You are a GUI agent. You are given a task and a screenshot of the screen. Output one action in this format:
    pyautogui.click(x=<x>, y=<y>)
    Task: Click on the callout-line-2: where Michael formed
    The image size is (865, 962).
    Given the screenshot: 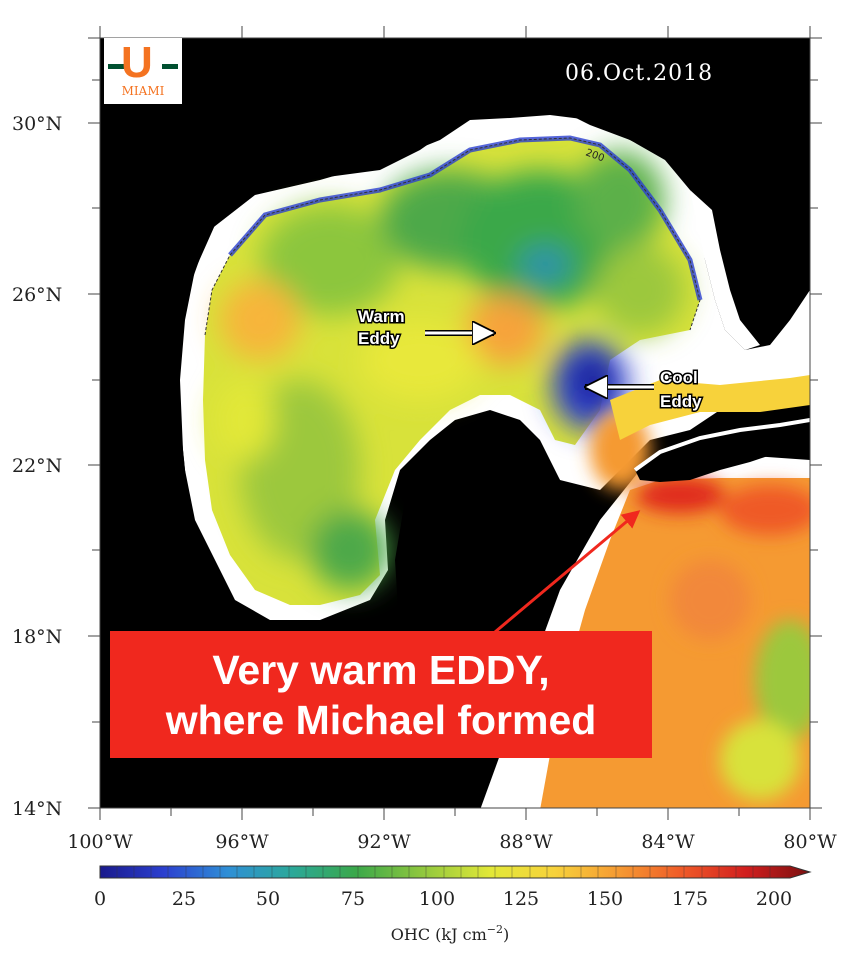 What is the action you would take?
    pyautogui.click(x=381, y=719)
    